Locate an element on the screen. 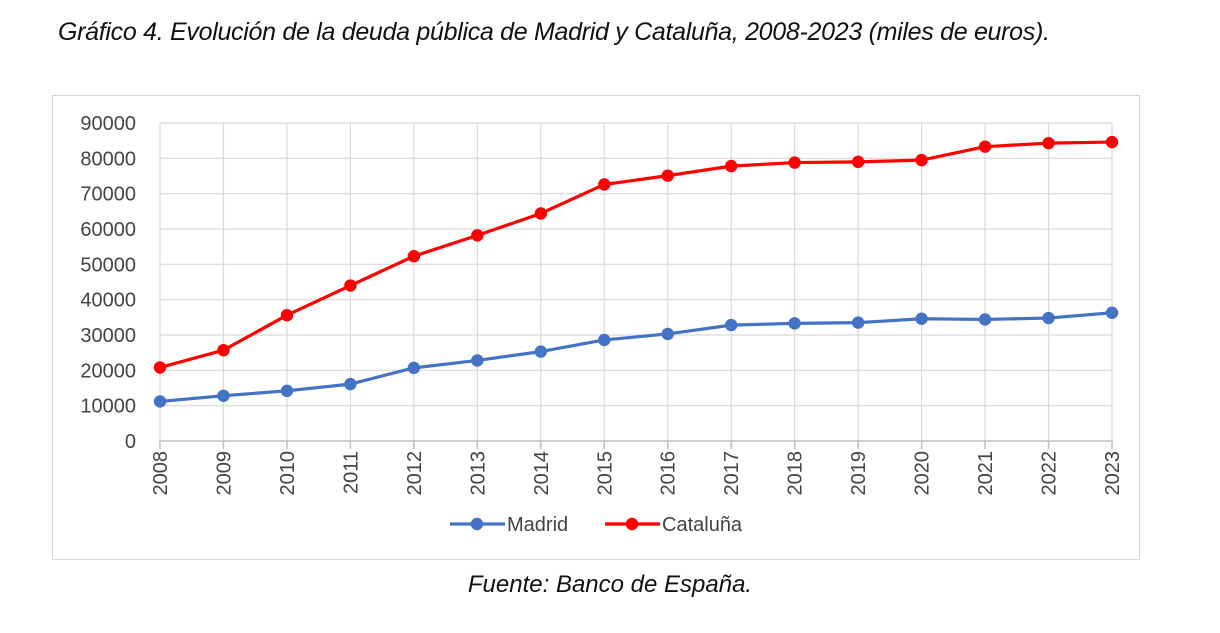 This screenshot has width=1220, height=633. y-tick-label: 20000 is located at coordinates (108, 371).